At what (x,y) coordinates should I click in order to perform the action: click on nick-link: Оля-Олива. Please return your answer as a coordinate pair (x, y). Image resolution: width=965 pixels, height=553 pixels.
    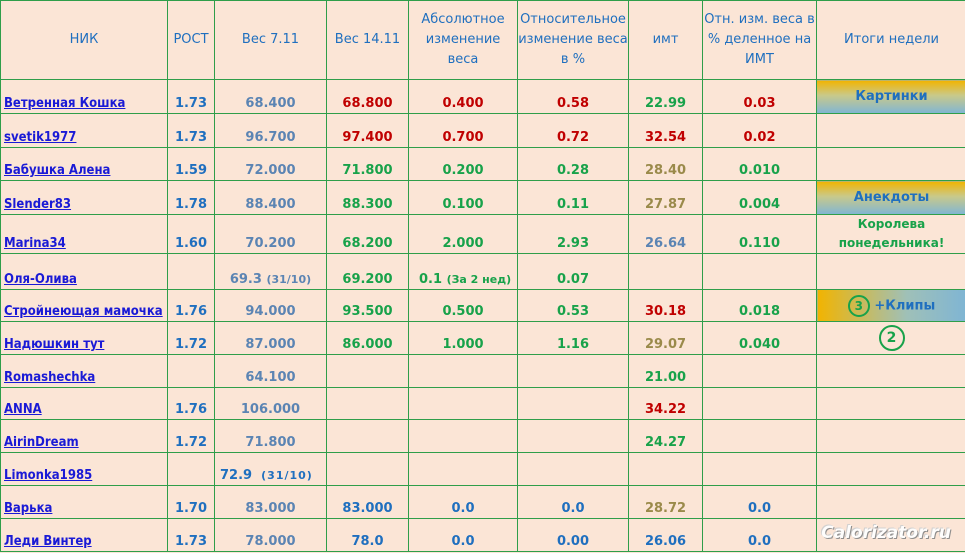
    Looking at the image, I should click on (40, 279).